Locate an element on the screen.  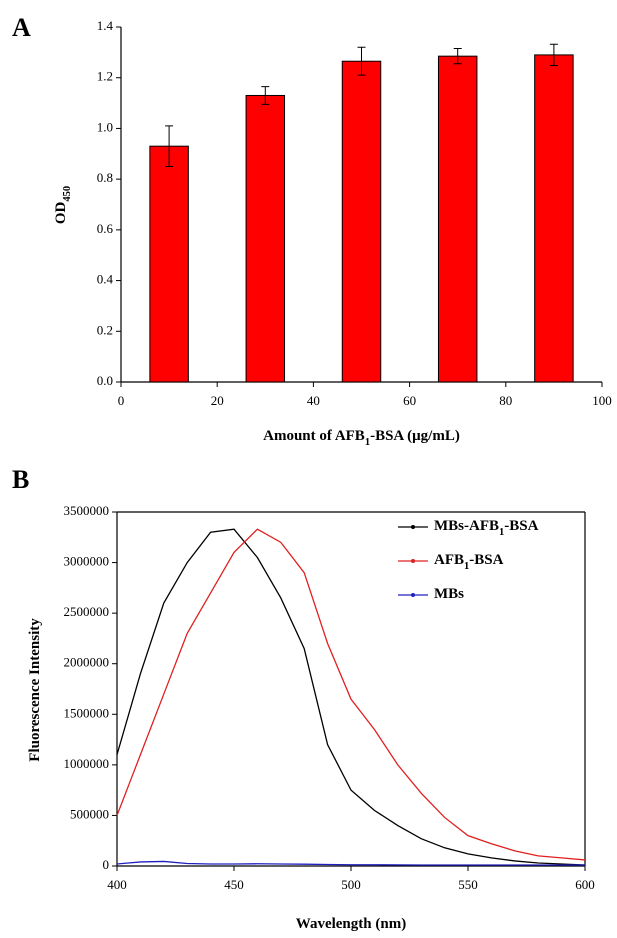
y-tick-label: 0 is located at coordinates (106, 864).